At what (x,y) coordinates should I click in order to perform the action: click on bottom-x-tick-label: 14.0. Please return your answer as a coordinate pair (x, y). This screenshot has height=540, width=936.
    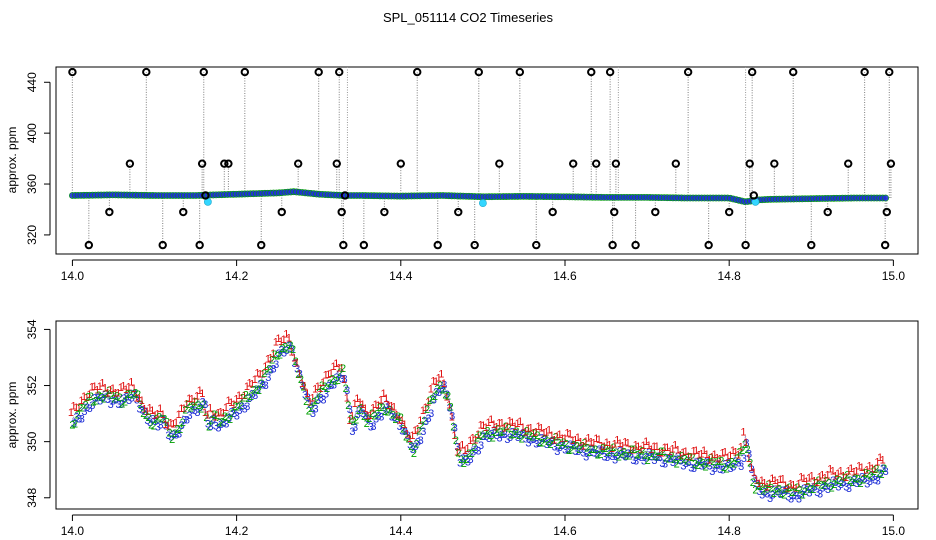
    Looking at the image, I should click on (73, 531).